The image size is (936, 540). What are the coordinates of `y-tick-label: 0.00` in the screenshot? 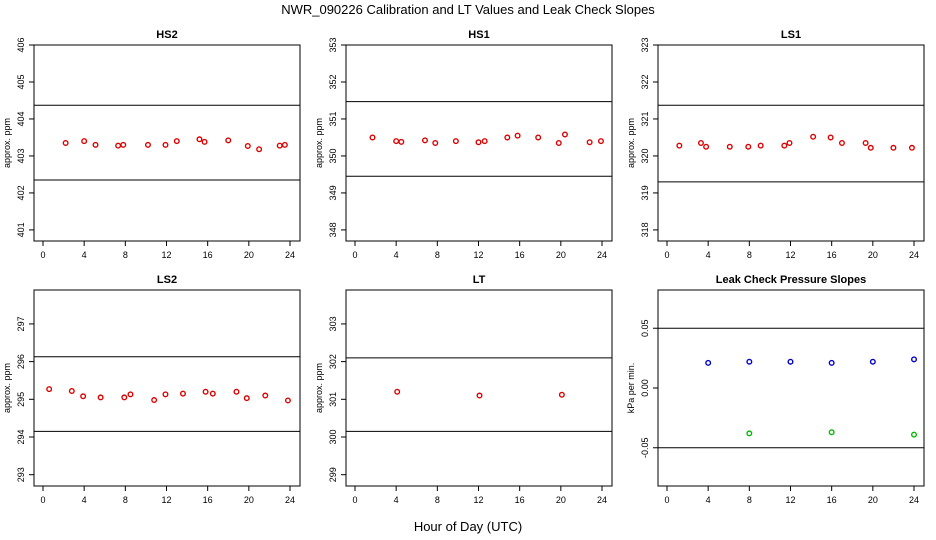 It's located at (645, 388).